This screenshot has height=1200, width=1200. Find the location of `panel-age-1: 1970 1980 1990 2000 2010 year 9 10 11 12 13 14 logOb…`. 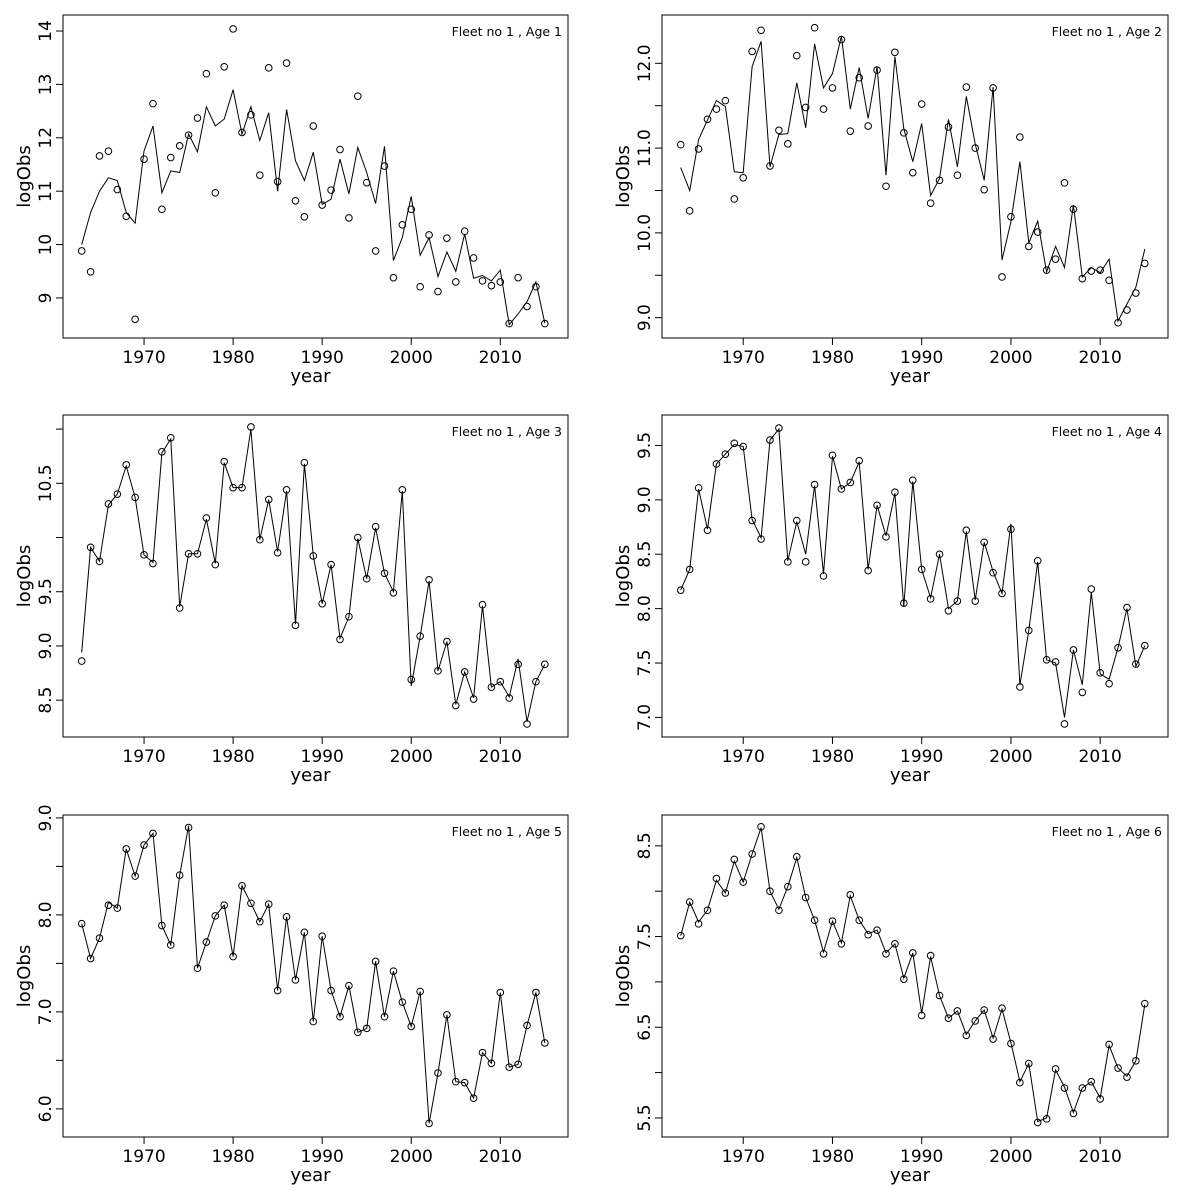

panel-age-1: 1970 1980 1990 2000 2010 year 9 10 11 12 13 14 logOb… is located at coordinates (291, 200).